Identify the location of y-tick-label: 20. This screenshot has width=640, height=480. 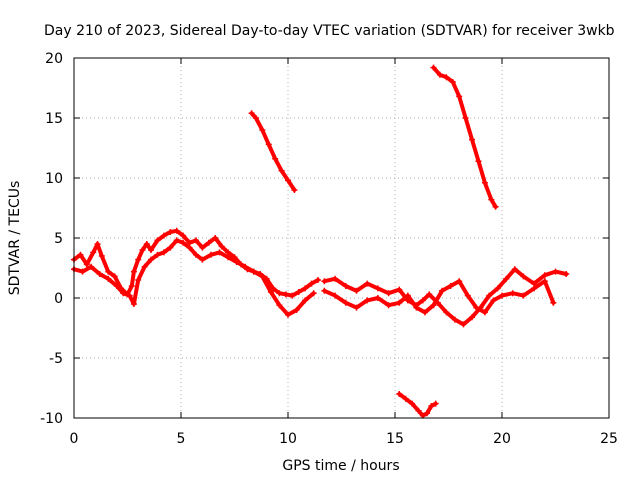
(54, 59).